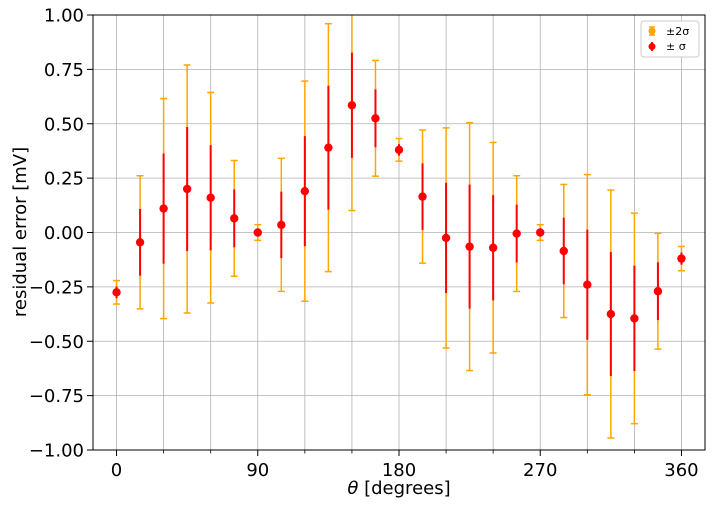 This screenshot has height=507, width=715. I want to click on y-tick-label: 0.00, so click(64, 233).